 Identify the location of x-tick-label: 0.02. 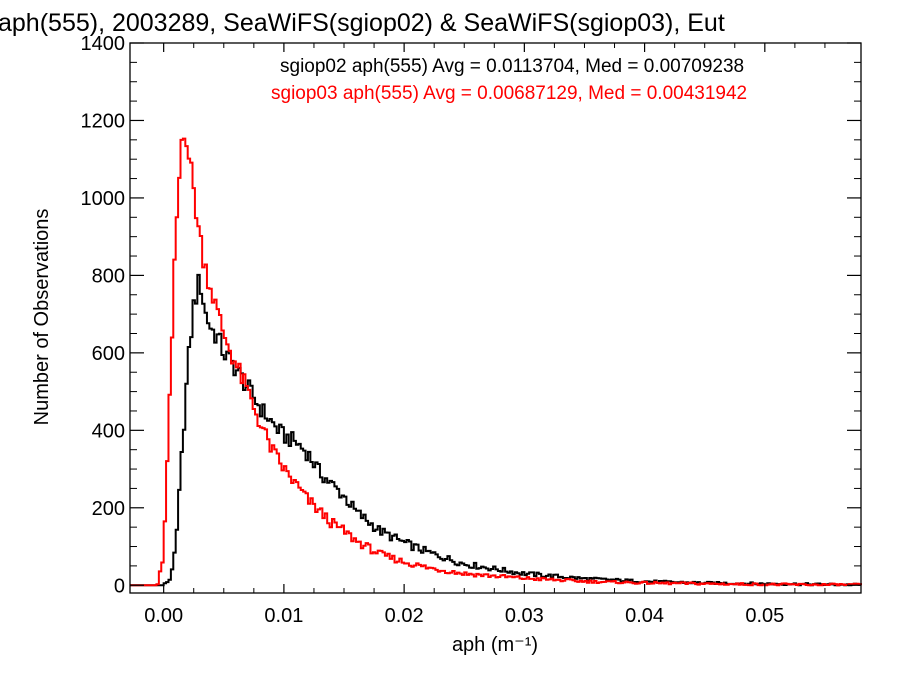
(404, 616).